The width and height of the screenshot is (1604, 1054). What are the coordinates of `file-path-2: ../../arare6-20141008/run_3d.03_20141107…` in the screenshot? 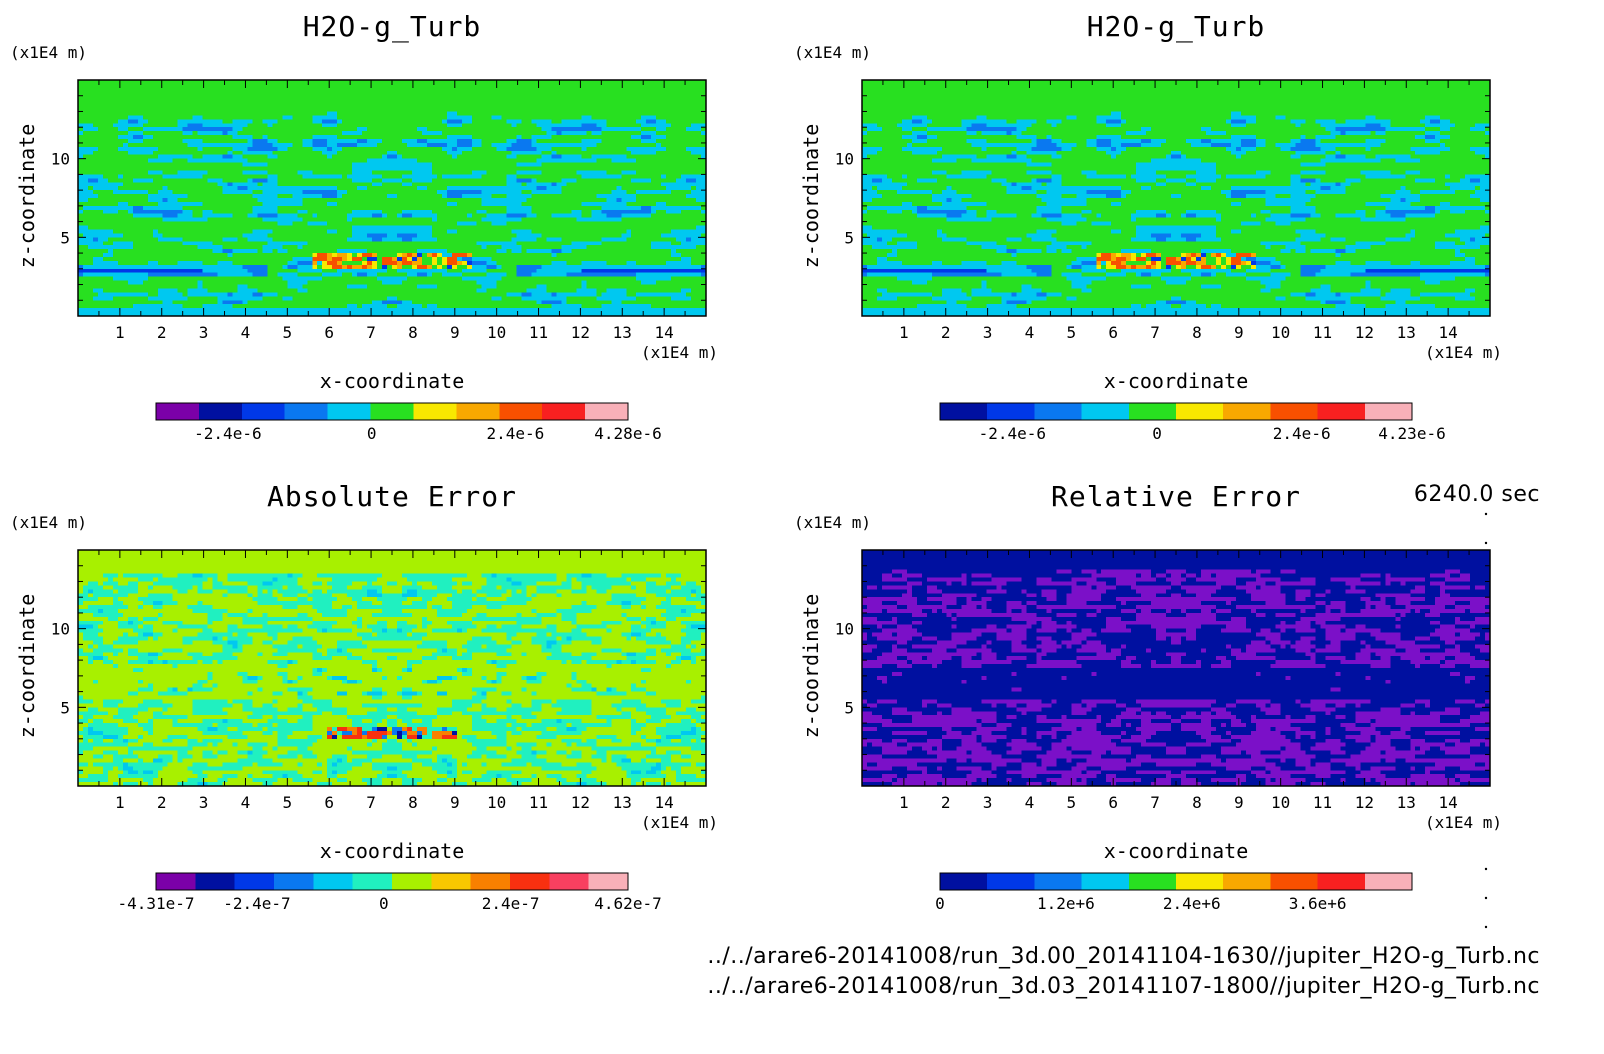 It's located at (1123, 986).